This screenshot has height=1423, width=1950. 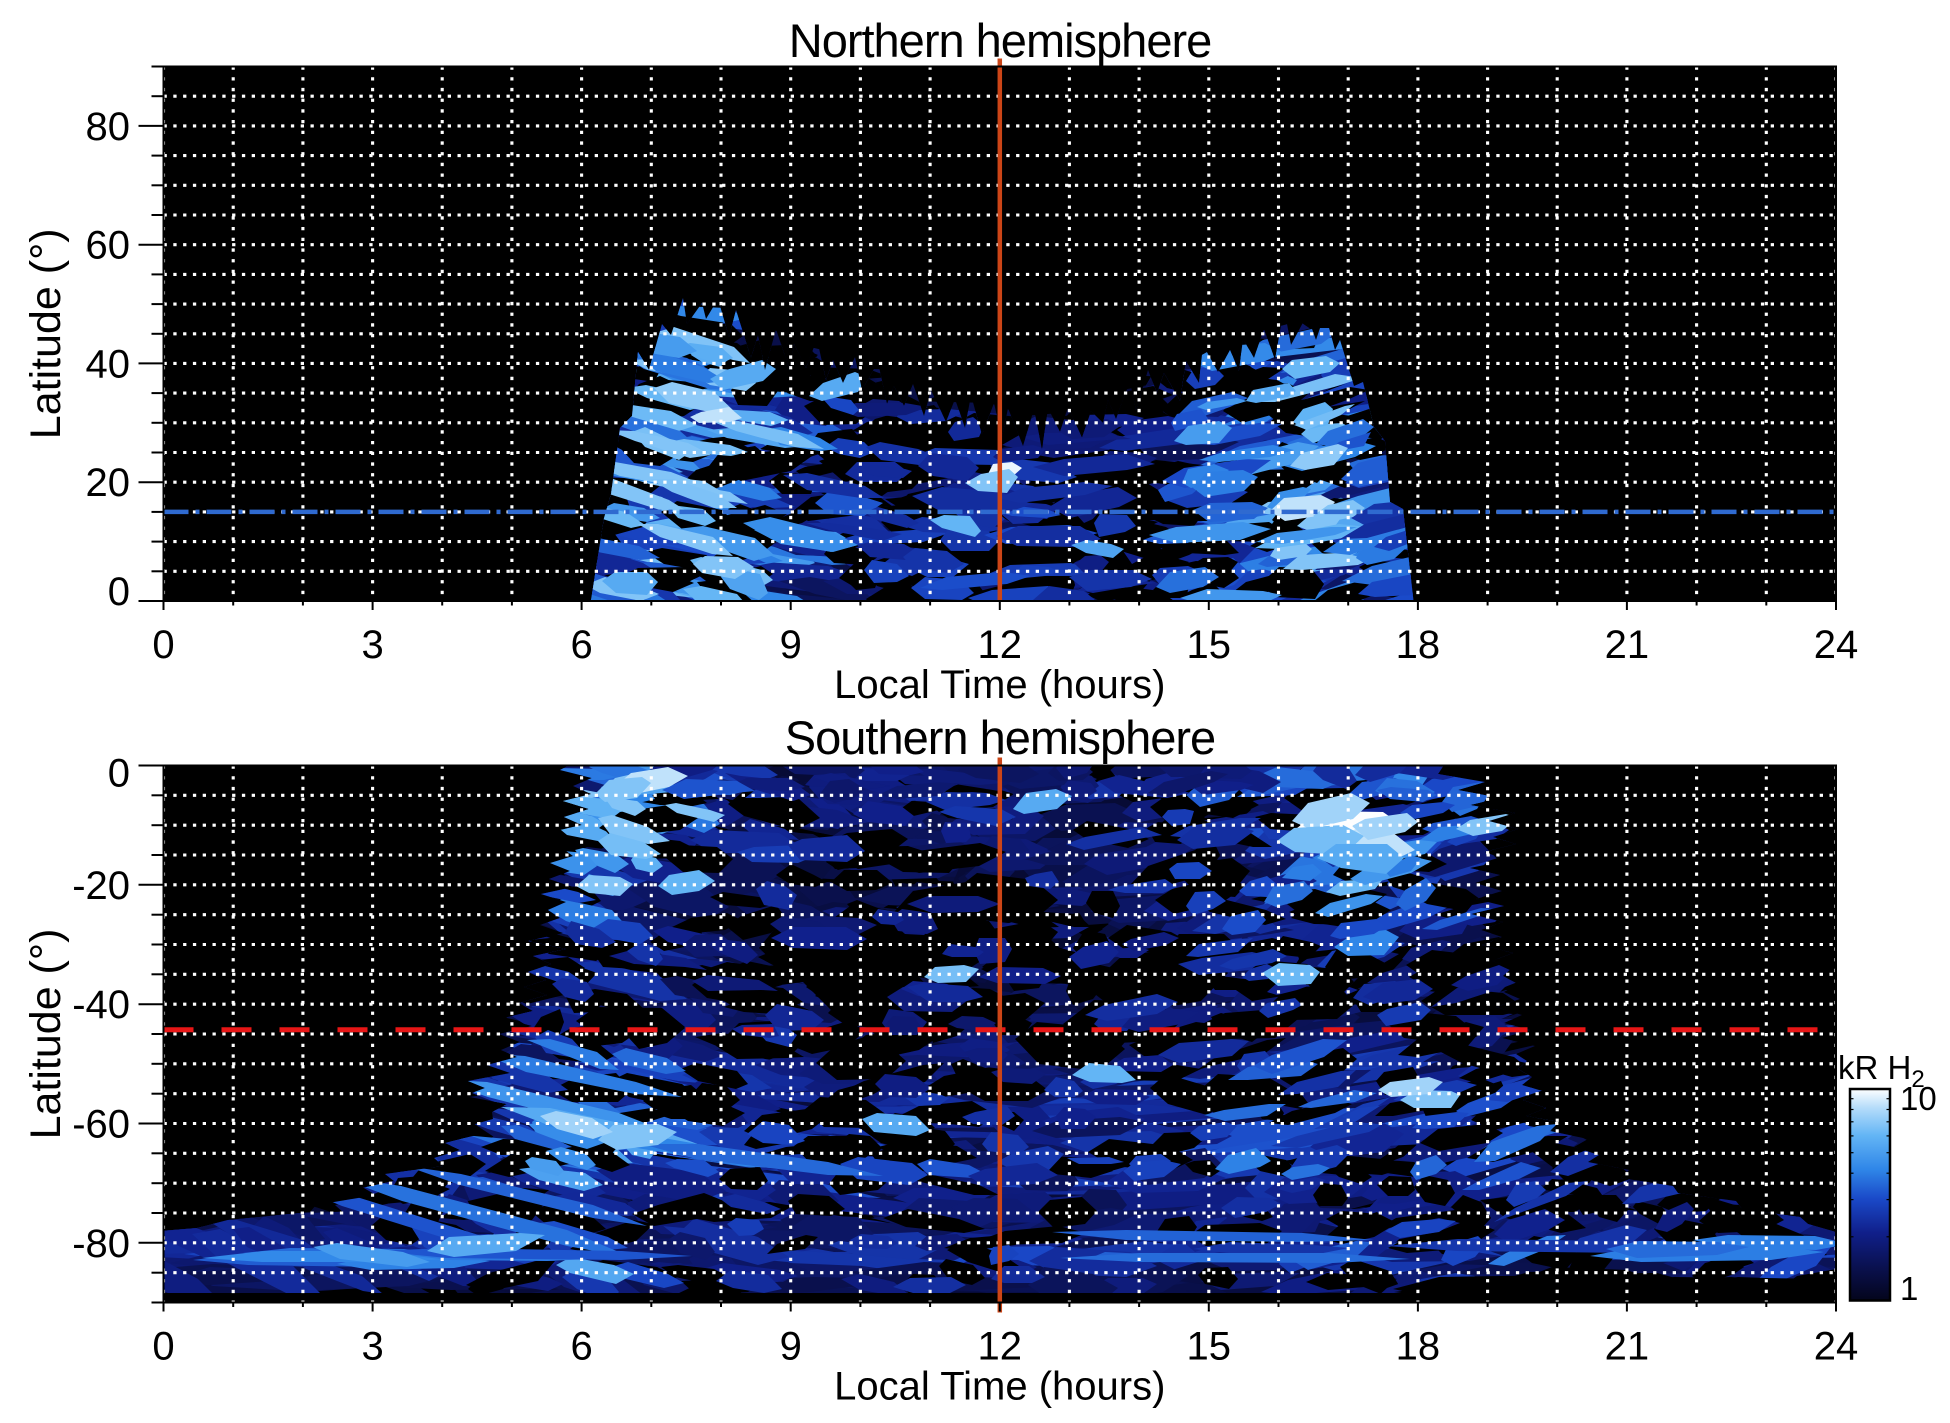 I want to click on svg-text: 10, so click(x=1918, y=1098).